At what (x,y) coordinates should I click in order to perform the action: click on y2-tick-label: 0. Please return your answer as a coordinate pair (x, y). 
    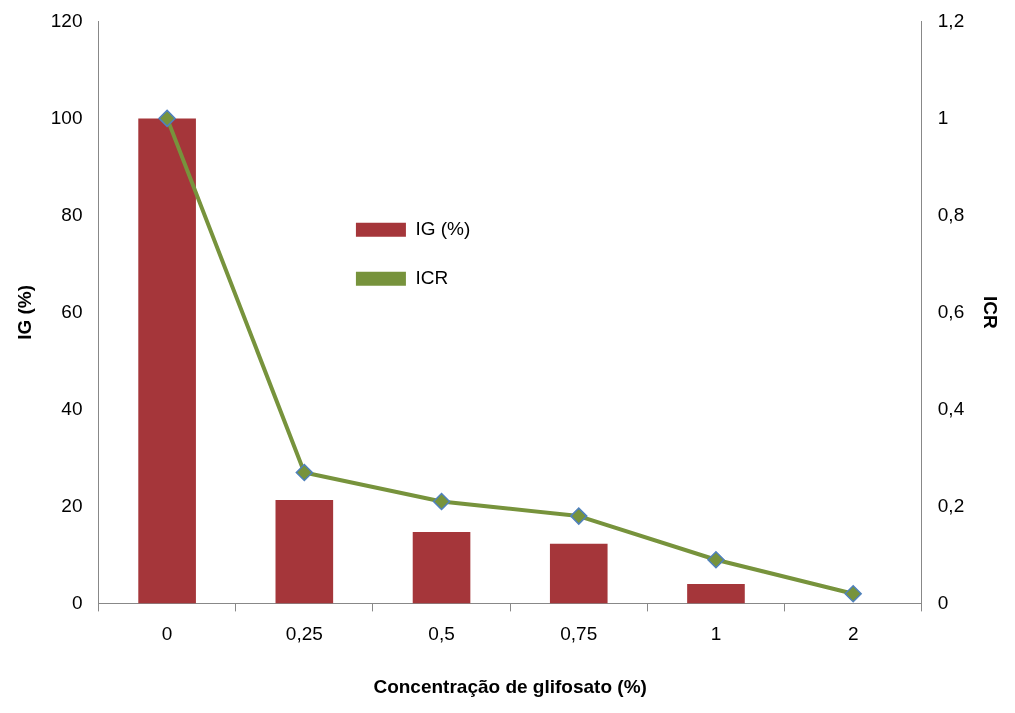
    Looking at the image, I should click on (943, 602).